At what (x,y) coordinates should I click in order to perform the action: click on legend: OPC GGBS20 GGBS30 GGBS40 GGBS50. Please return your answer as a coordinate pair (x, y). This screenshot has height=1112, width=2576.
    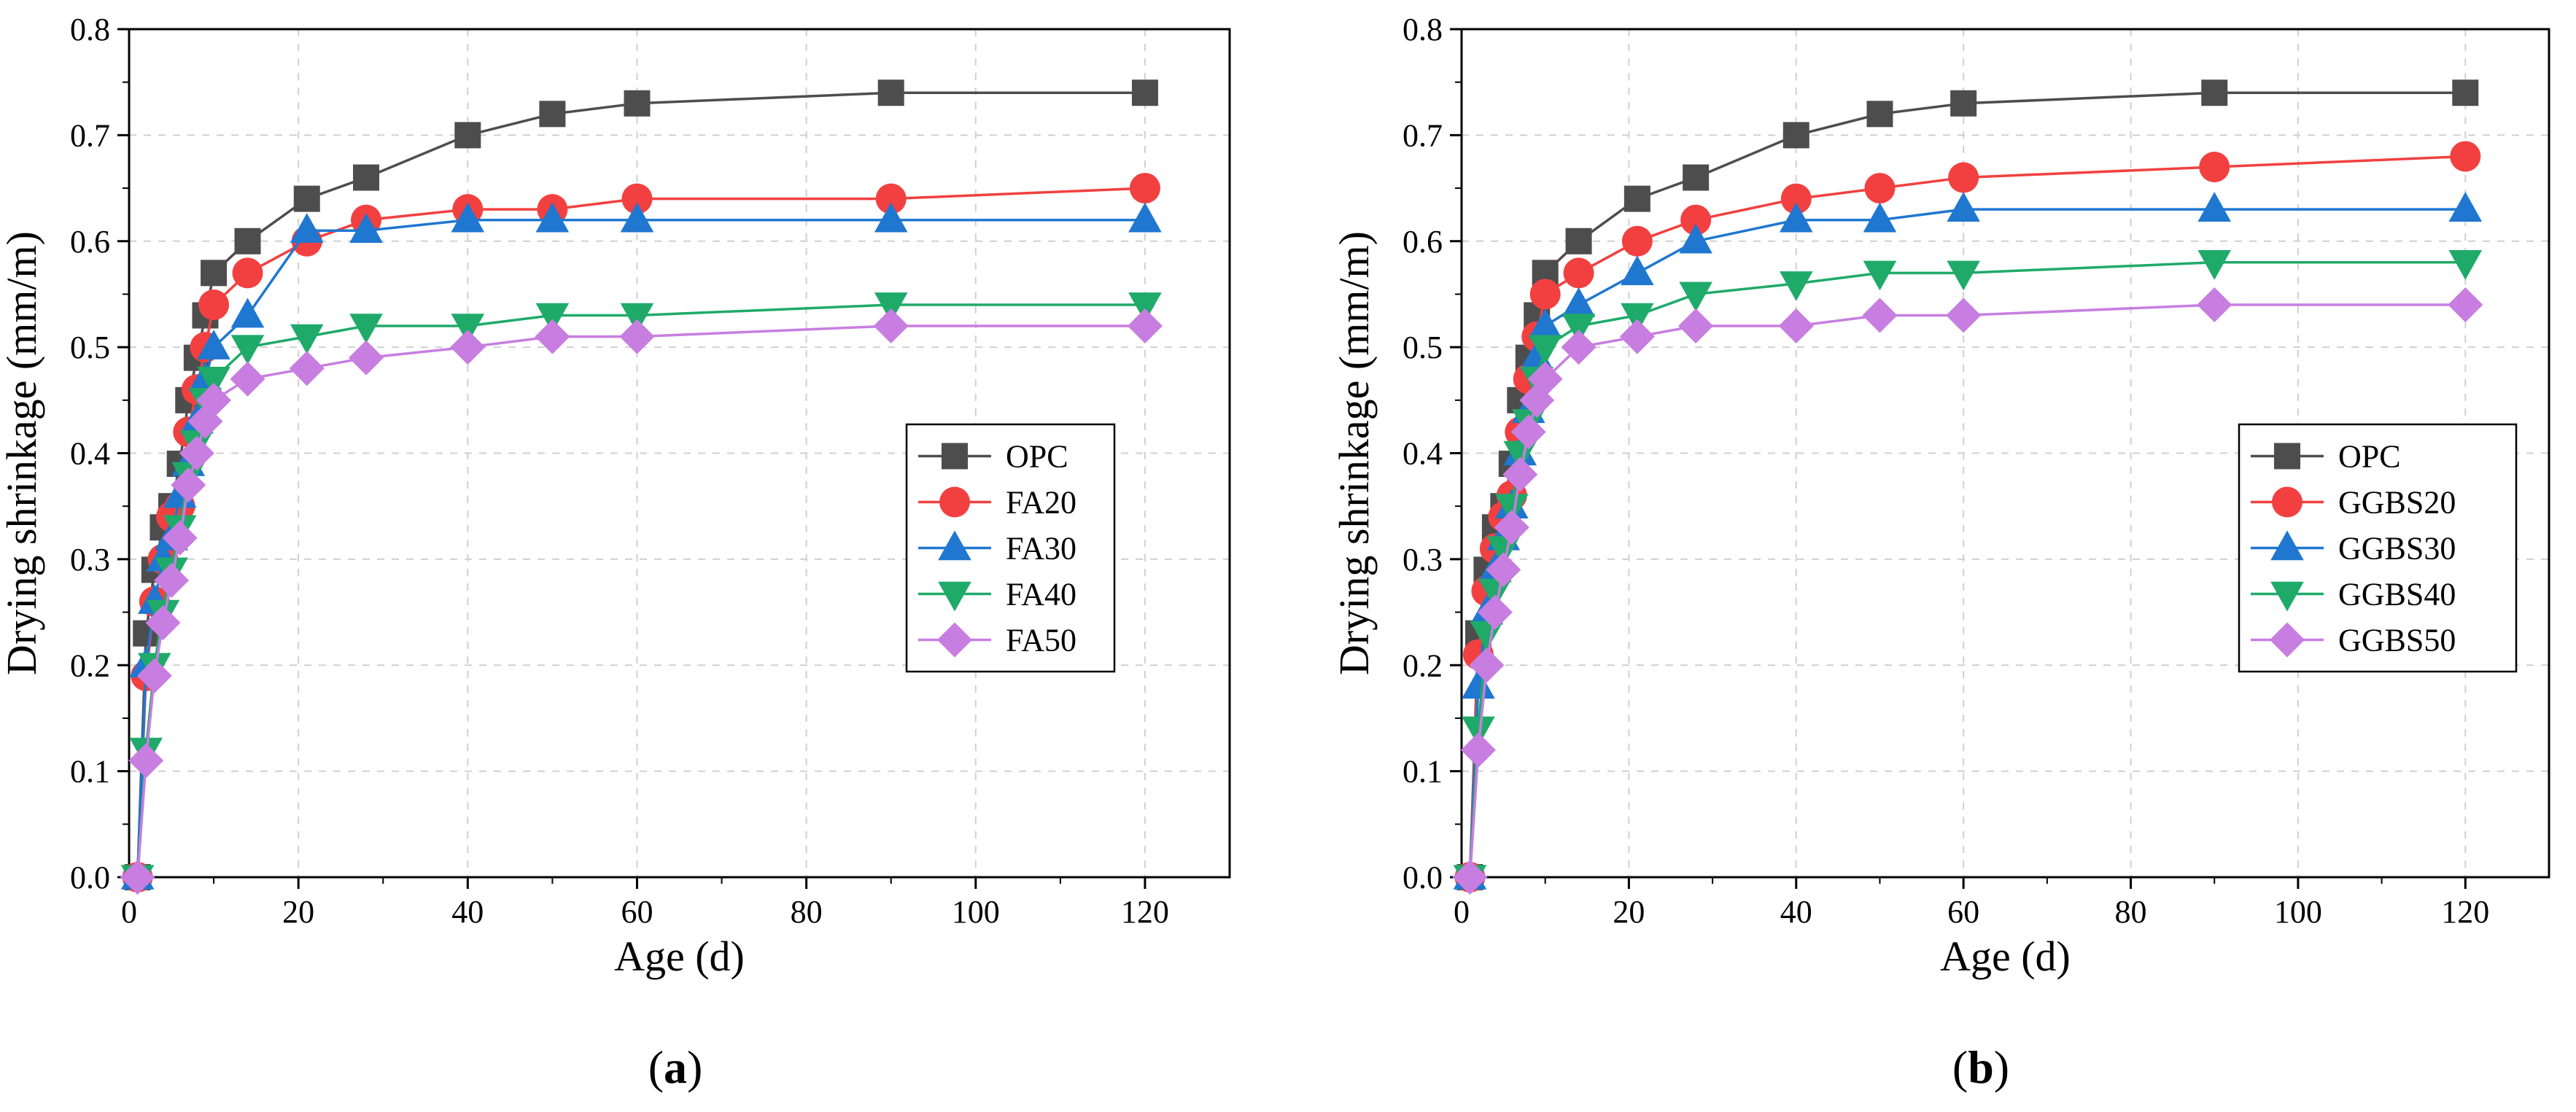
    Looking at the image, I should click on (2378, 548).